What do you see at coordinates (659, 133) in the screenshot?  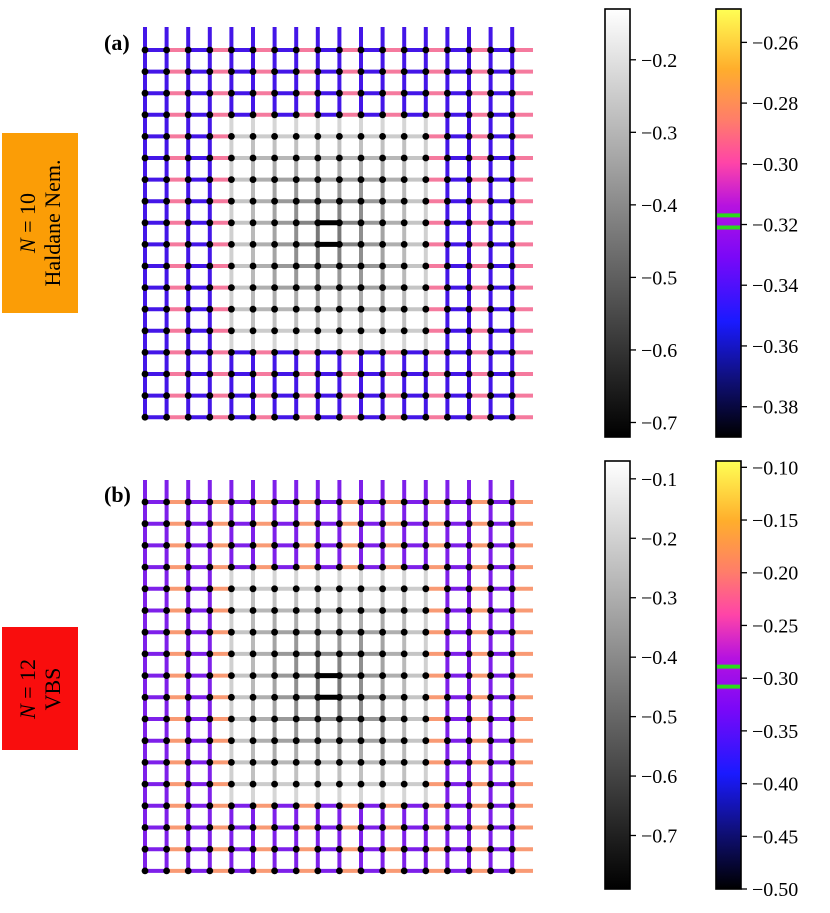 I see `panel-a-gray-colorbar-tick-label: −0.3` at bounding box center [659, 133].